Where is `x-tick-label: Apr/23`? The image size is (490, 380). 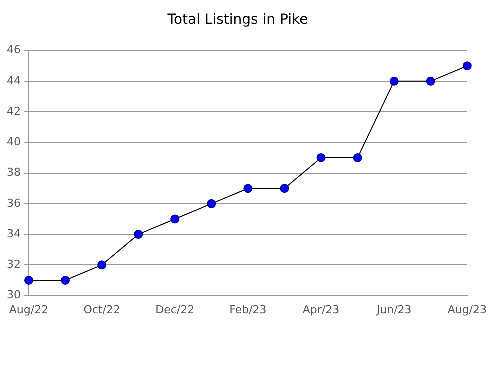 x-tick-label: Apr/23 is located at coordinates (321, 309).